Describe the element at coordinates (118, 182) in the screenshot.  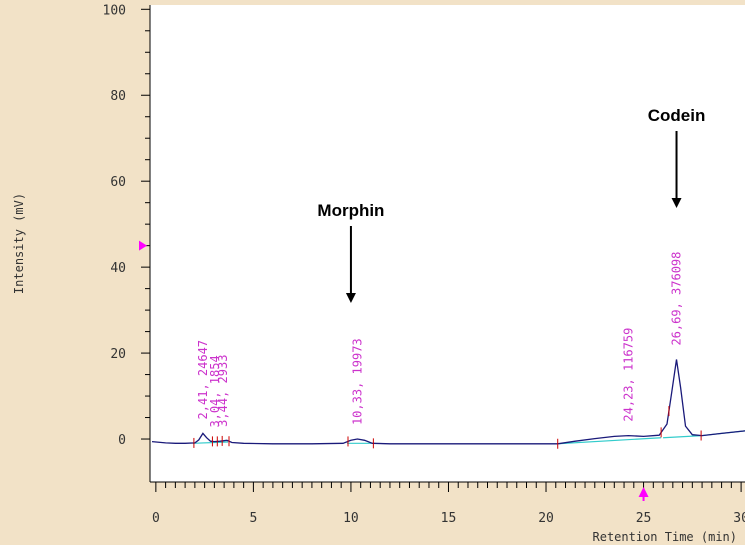
I see `y-tick-label: 60` at that location.